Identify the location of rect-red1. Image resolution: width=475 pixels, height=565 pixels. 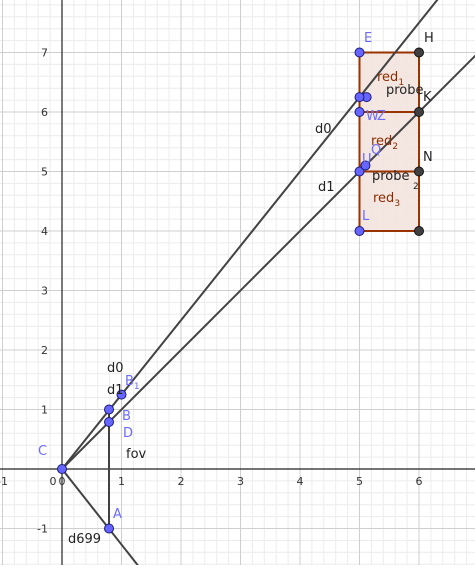
(389, 82).